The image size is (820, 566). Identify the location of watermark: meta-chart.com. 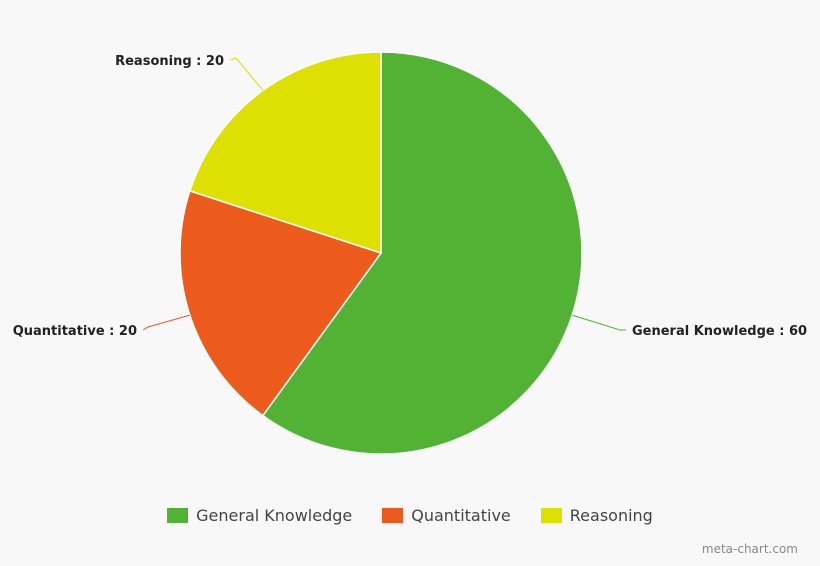
(749, 549).